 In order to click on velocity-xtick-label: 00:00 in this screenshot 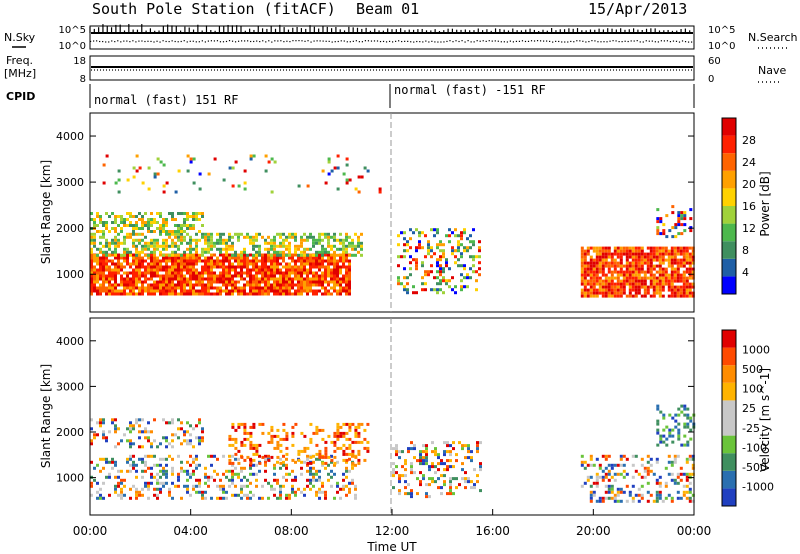, I will do `click(694, 531)`.